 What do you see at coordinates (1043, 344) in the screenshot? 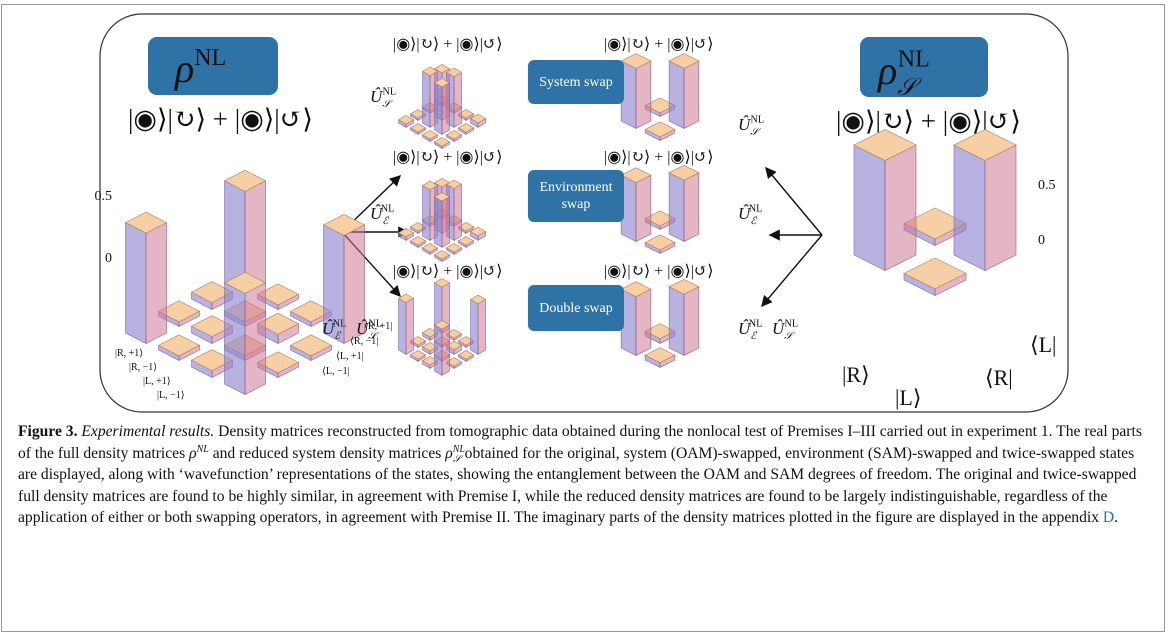
I see `axis-label: ⟨L|` at bounding box center [1043, 344].